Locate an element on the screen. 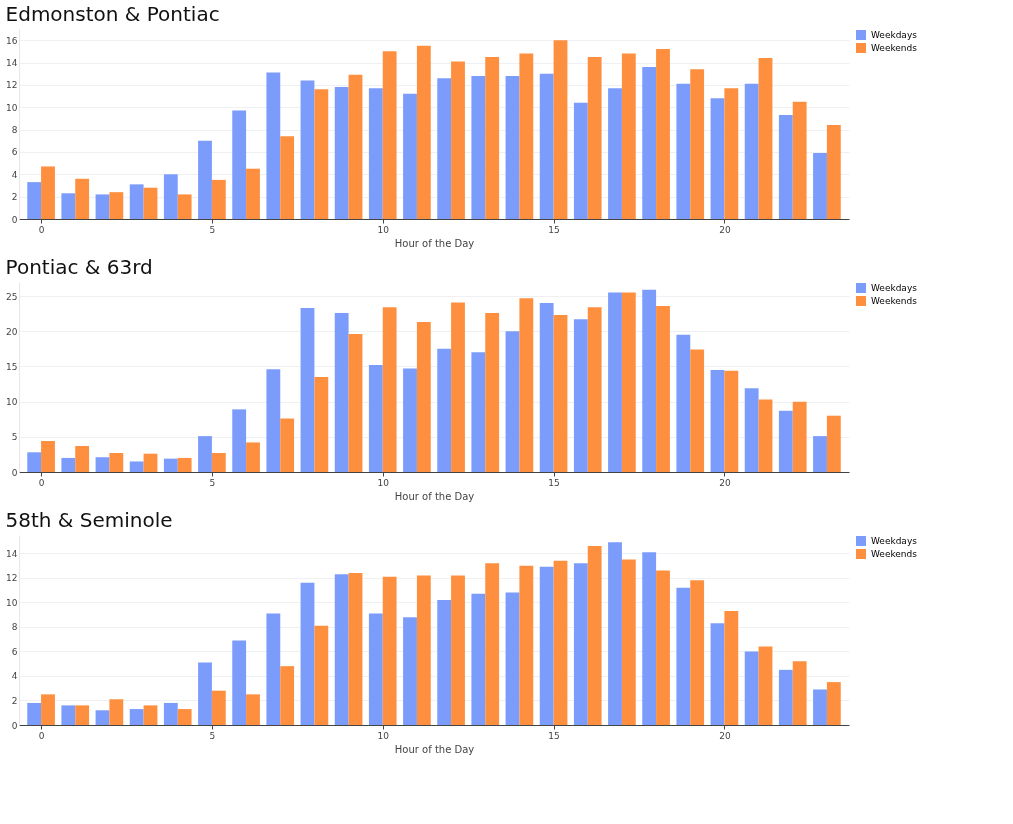  y-tick-label: 5 is located at coordinates (14, 437).